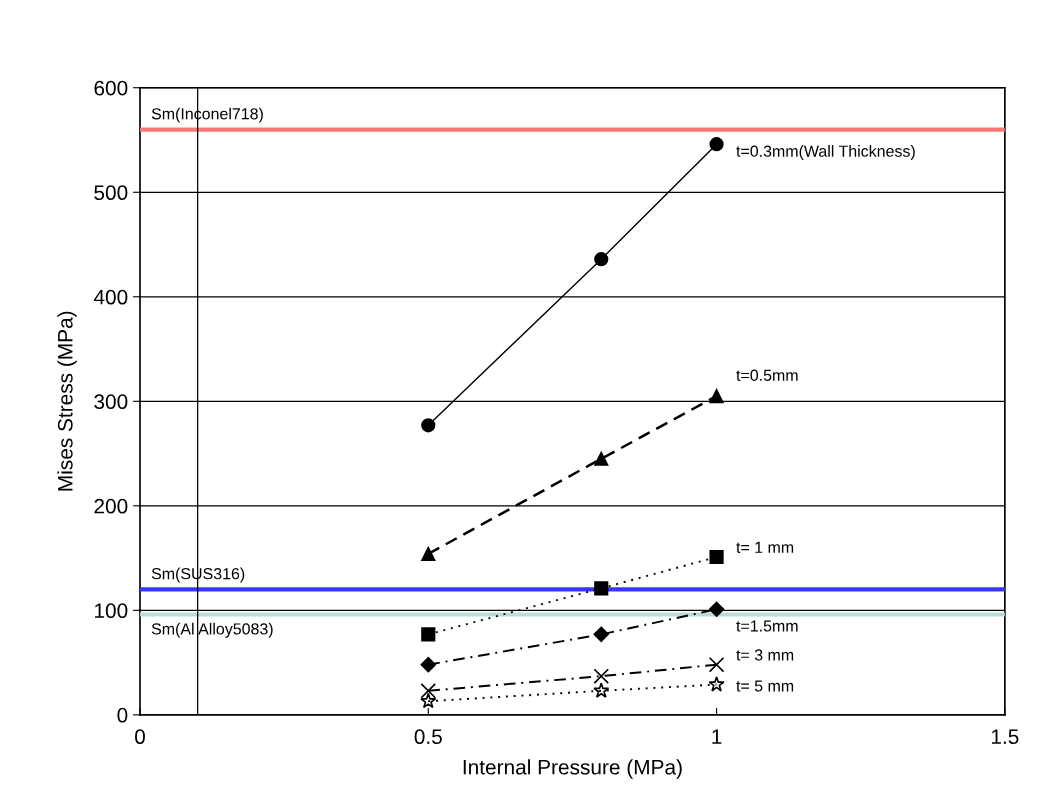 The height and width of the screenshot is (805, 1037). I want to click on x-tick-label: 1, so click(717, 736).